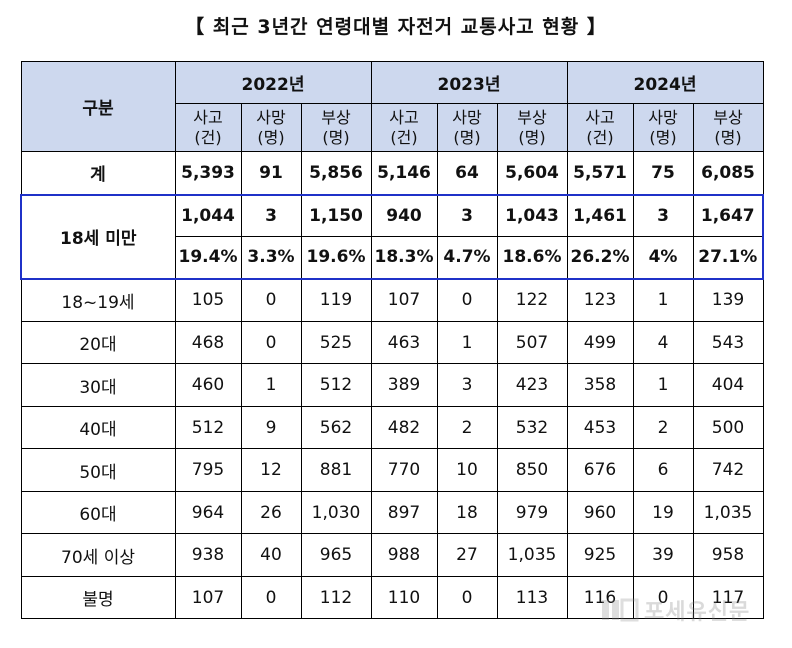 The image size is (792, 648). I want to click on value-cell: 26, so click(271, 512).